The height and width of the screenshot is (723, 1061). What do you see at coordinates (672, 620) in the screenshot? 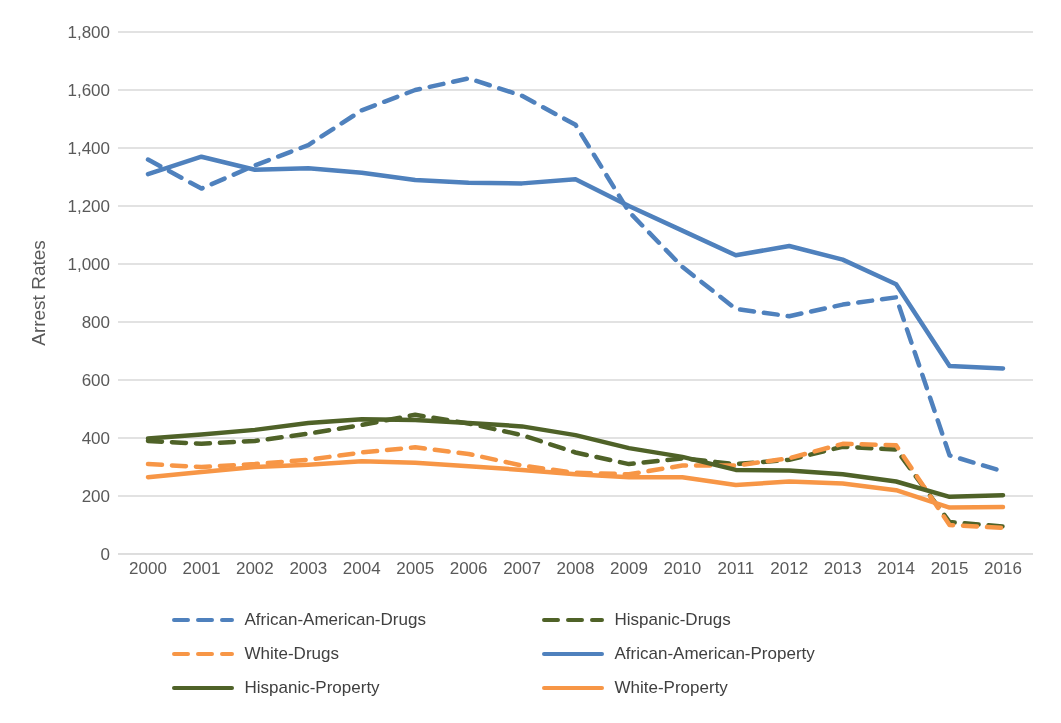
I see `legend-label: Hispanic-Drugs` at bounding box center [672, 620].